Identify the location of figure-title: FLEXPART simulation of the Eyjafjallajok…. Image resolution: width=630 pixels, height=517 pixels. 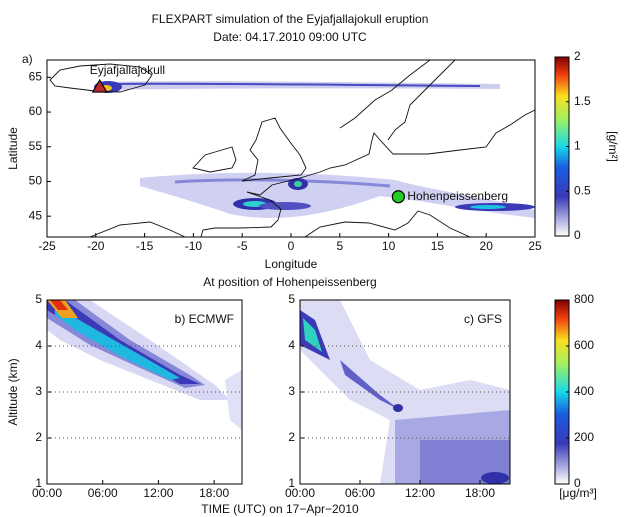
(290, 19).